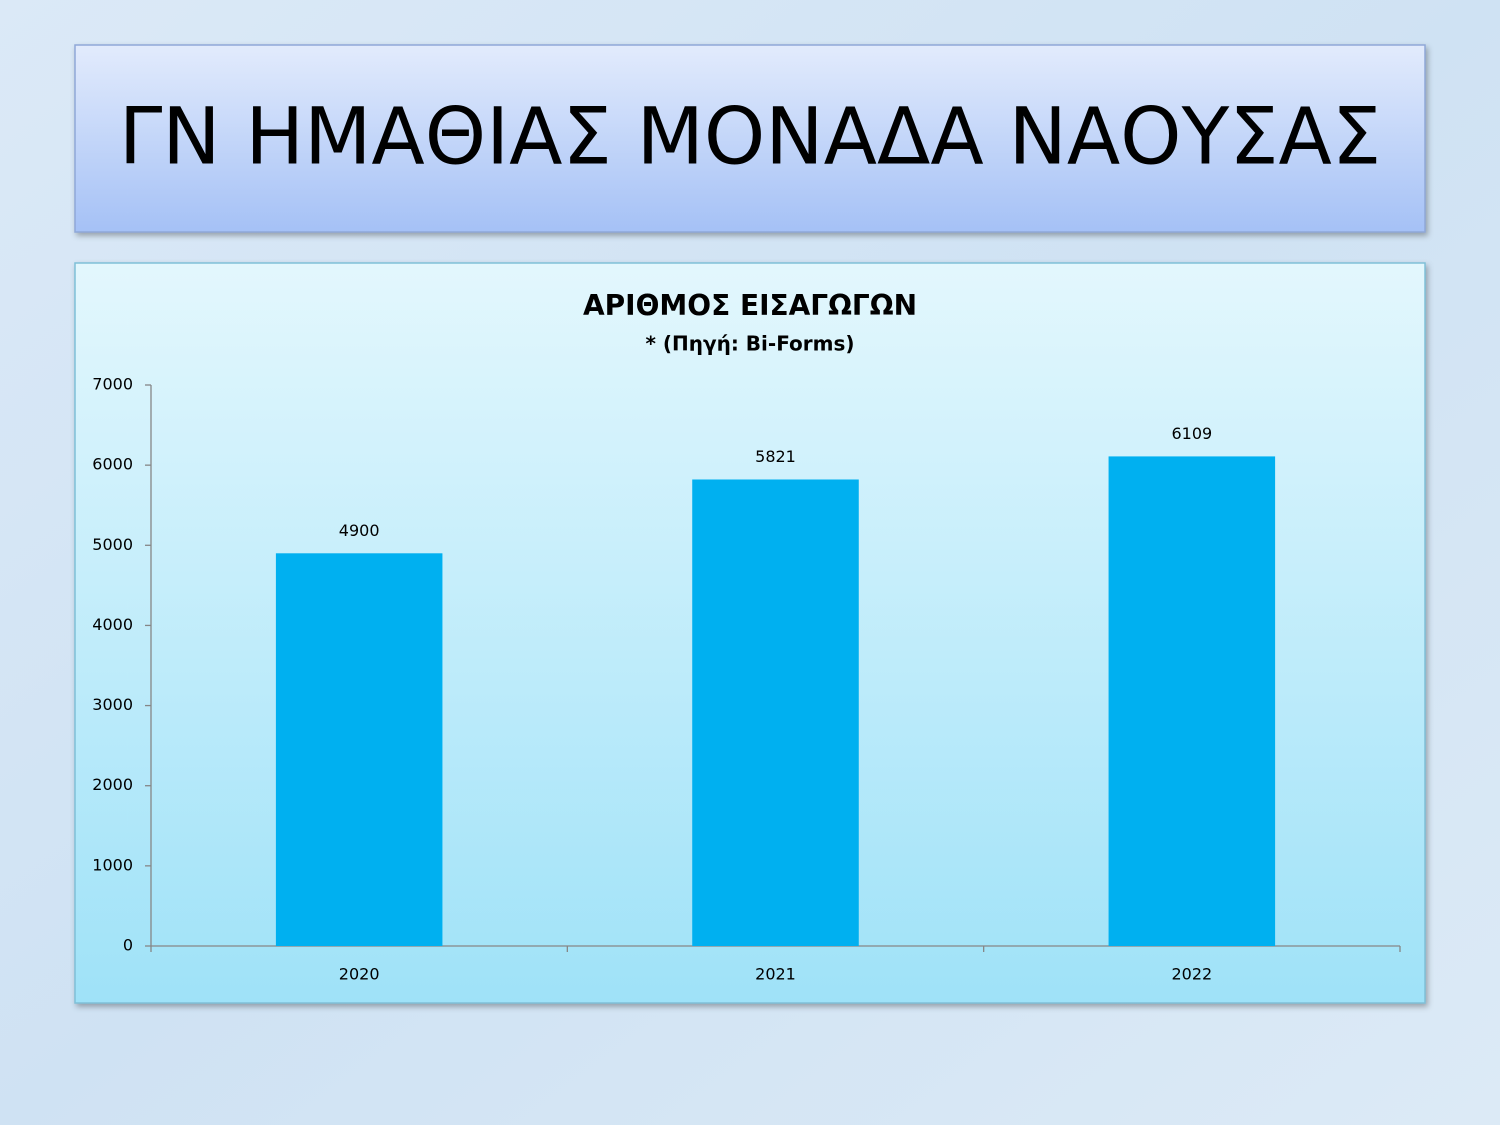 Image resolution: width=1500 pixels, height=1125 pixels. What do you see at coordinates (359, 530) in the screenshot?
I see `data-label: 4900` at bounding box center [359, 530].